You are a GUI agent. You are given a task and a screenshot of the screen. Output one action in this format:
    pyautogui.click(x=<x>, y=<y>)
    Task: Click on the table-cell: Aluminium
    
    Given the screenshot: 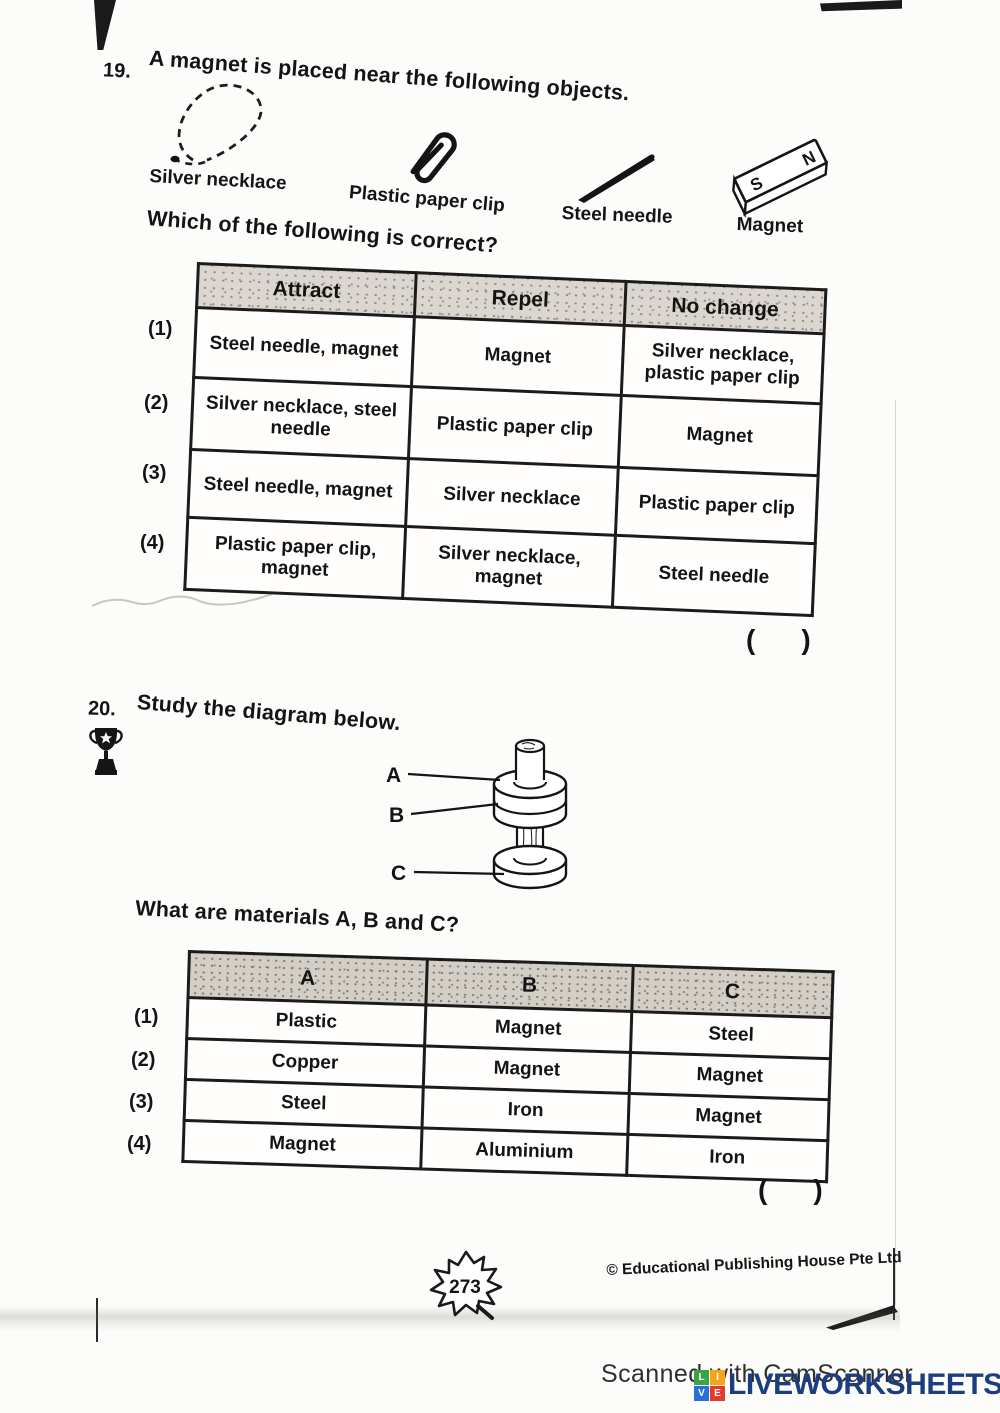 What is the action you would take?
    pyautogui.click(x=524, y=1151)
    